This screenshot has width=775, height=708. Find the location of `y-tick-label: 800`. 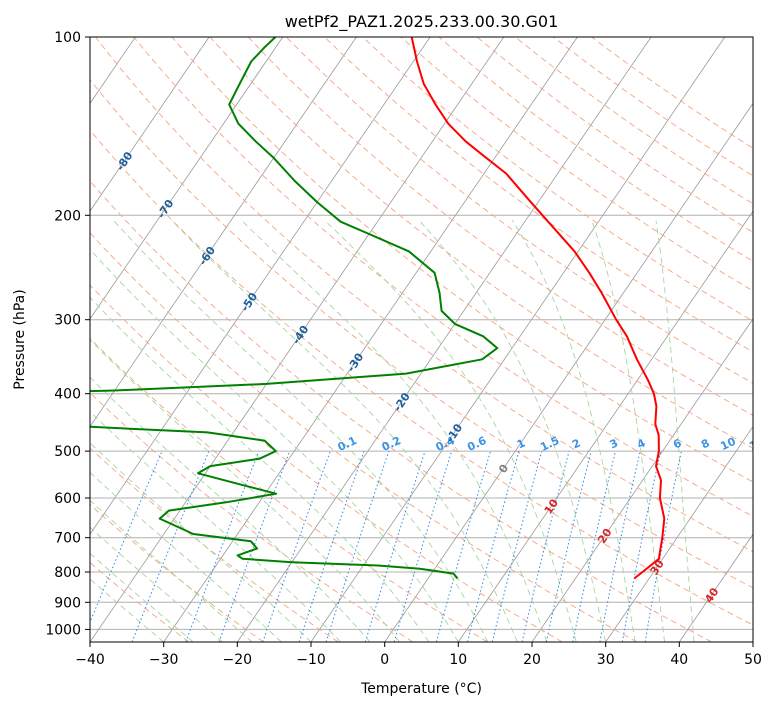

y-tick-label: 800 is located at coordinates (67, 573).